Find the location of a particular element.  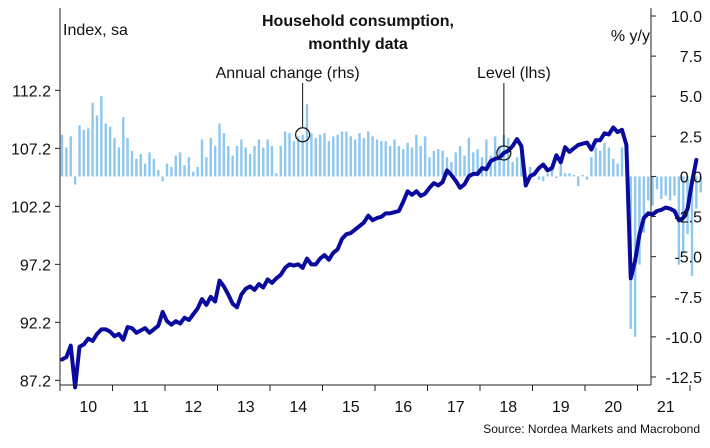

left-tick-label: 87.2 is located at coordinates (35, 381).